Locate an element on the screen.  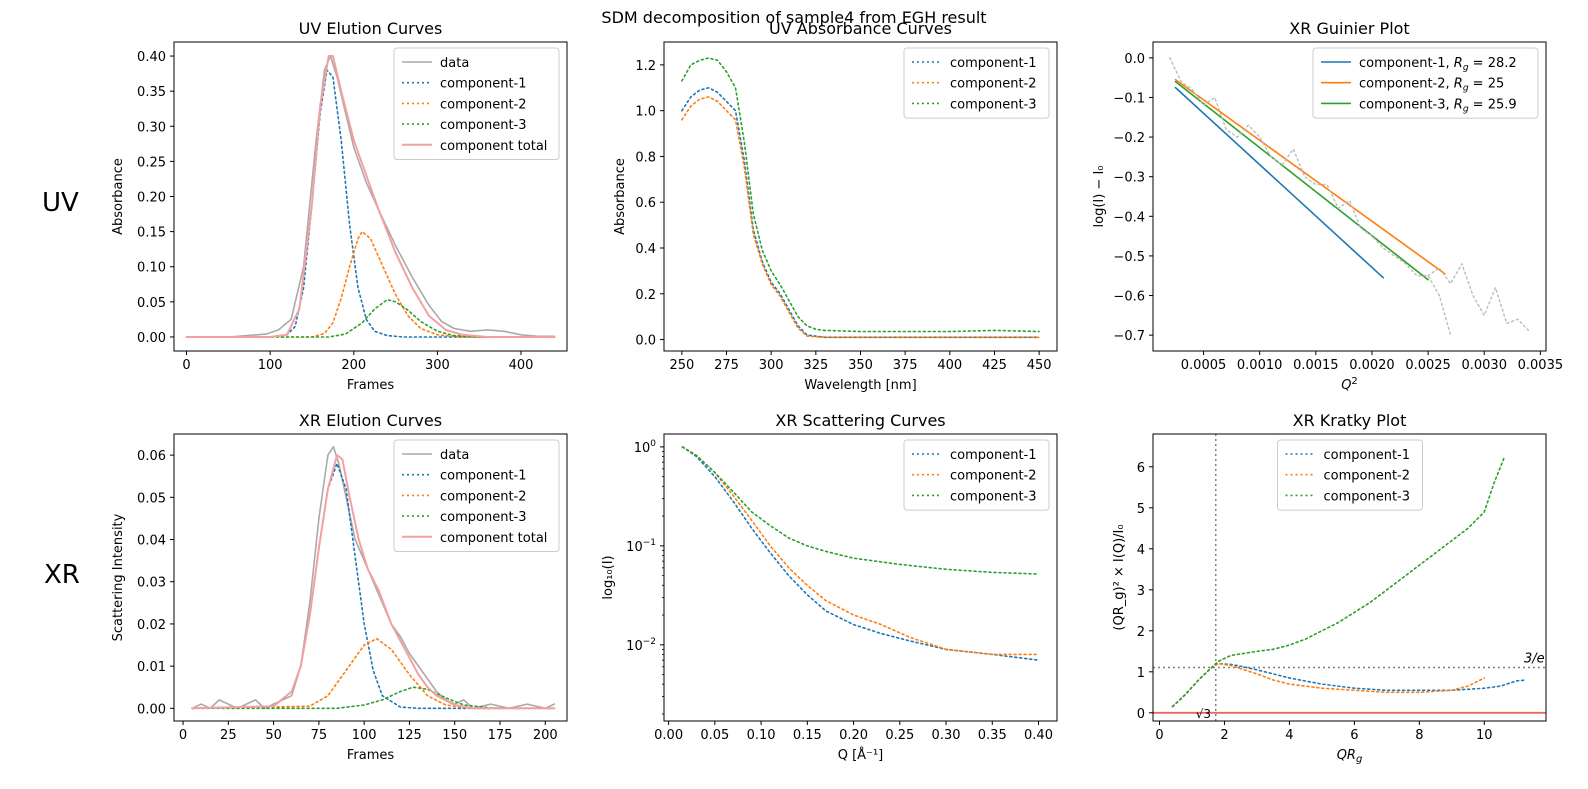
legend-label: component-1, Rg = 28.2 is located at coordinates (1438, 64).